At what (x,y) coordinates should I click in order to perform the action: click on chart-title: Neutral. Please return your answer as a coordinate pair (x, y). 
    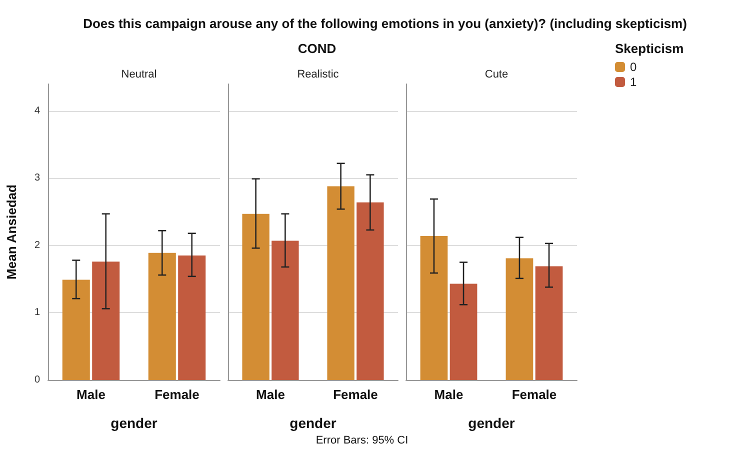
    Looking at the image, I should click on (139, 74).